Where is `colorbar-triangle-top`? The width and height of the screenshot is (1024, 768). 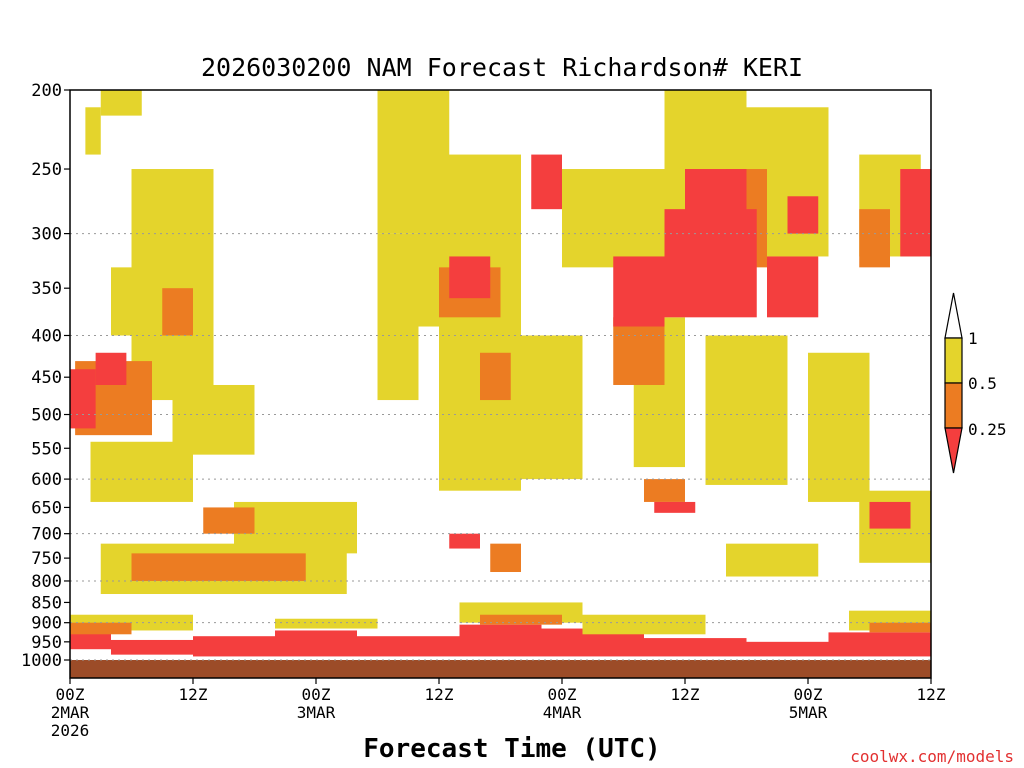
colorbar-triangle-top is located at coordinates (953, 315).